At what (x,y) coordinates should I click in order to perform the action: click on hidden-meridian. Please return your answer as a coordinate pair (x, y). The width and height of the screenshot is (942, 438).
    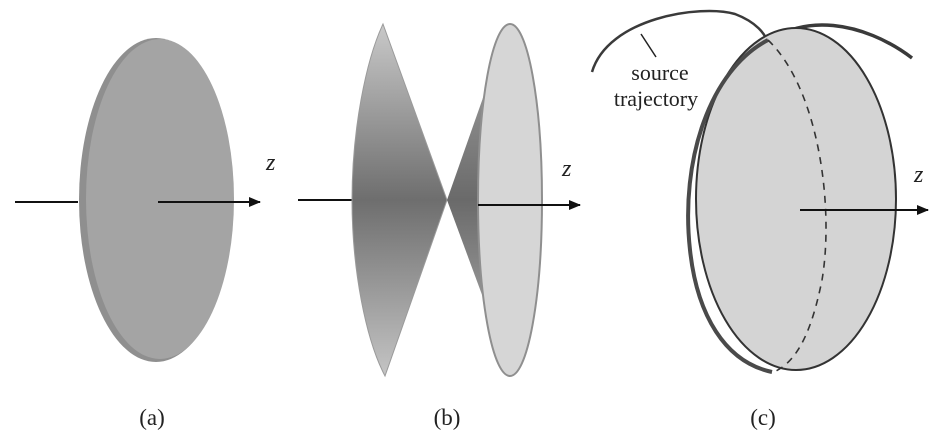
    Looking at the image, I should click on (797, 205).